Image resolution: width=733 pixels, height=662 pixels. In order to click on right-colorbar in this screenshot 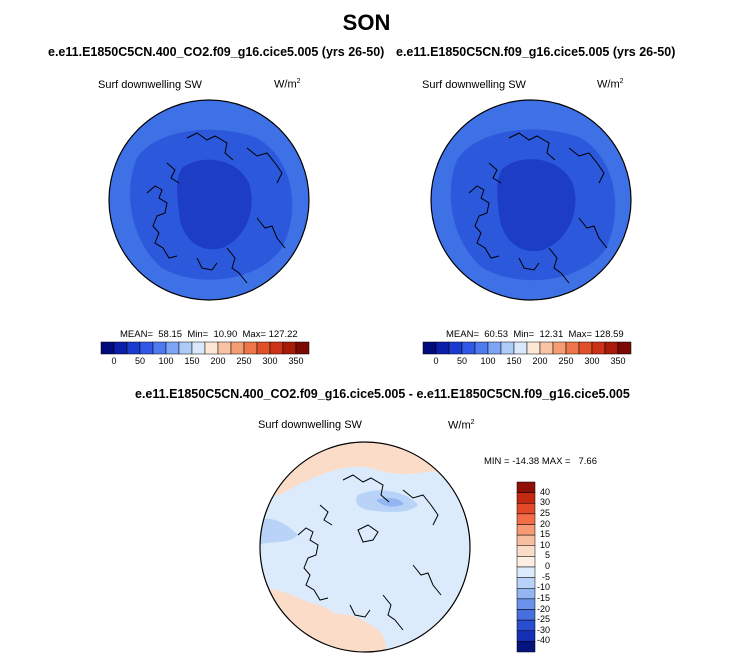, I will do `click(527, 348)`.